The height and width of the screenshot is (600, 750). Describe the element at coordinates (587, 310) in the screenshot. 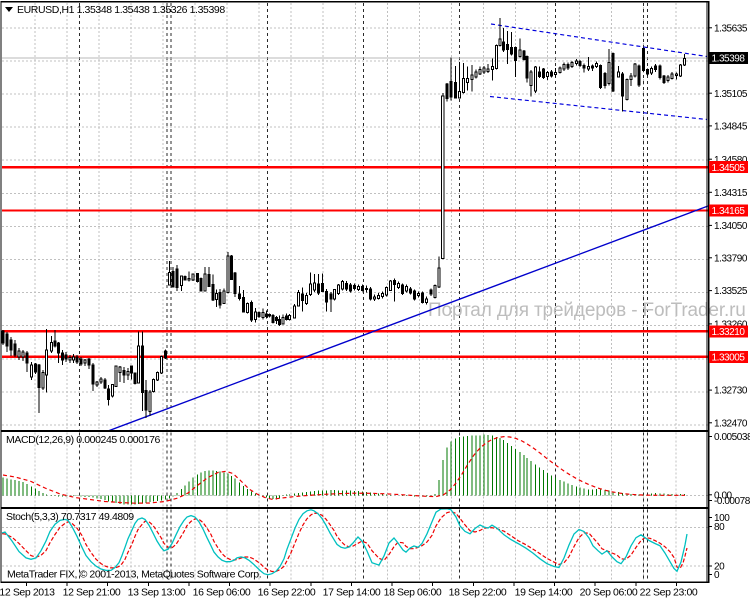

I see `svg-text:Портал для трейдеров - ForTrad: Портал для трейдеров - ForTrader.ru` at that location.